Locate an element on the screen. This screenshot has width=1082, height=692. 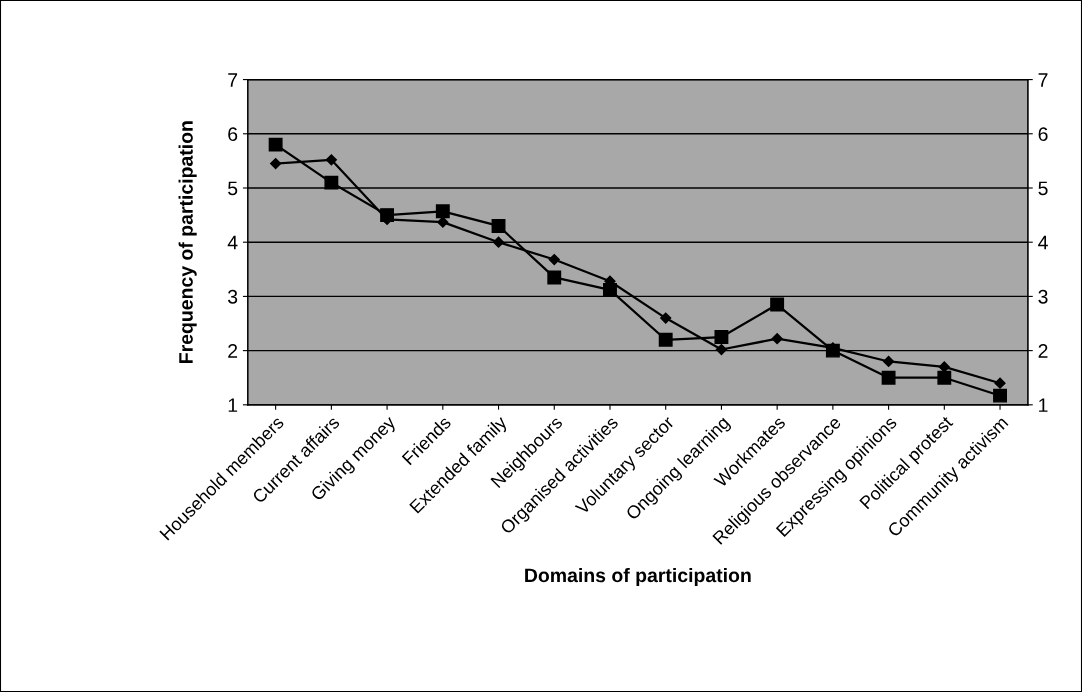
y-tick-label: 5 is located at coordinates (233, 188).